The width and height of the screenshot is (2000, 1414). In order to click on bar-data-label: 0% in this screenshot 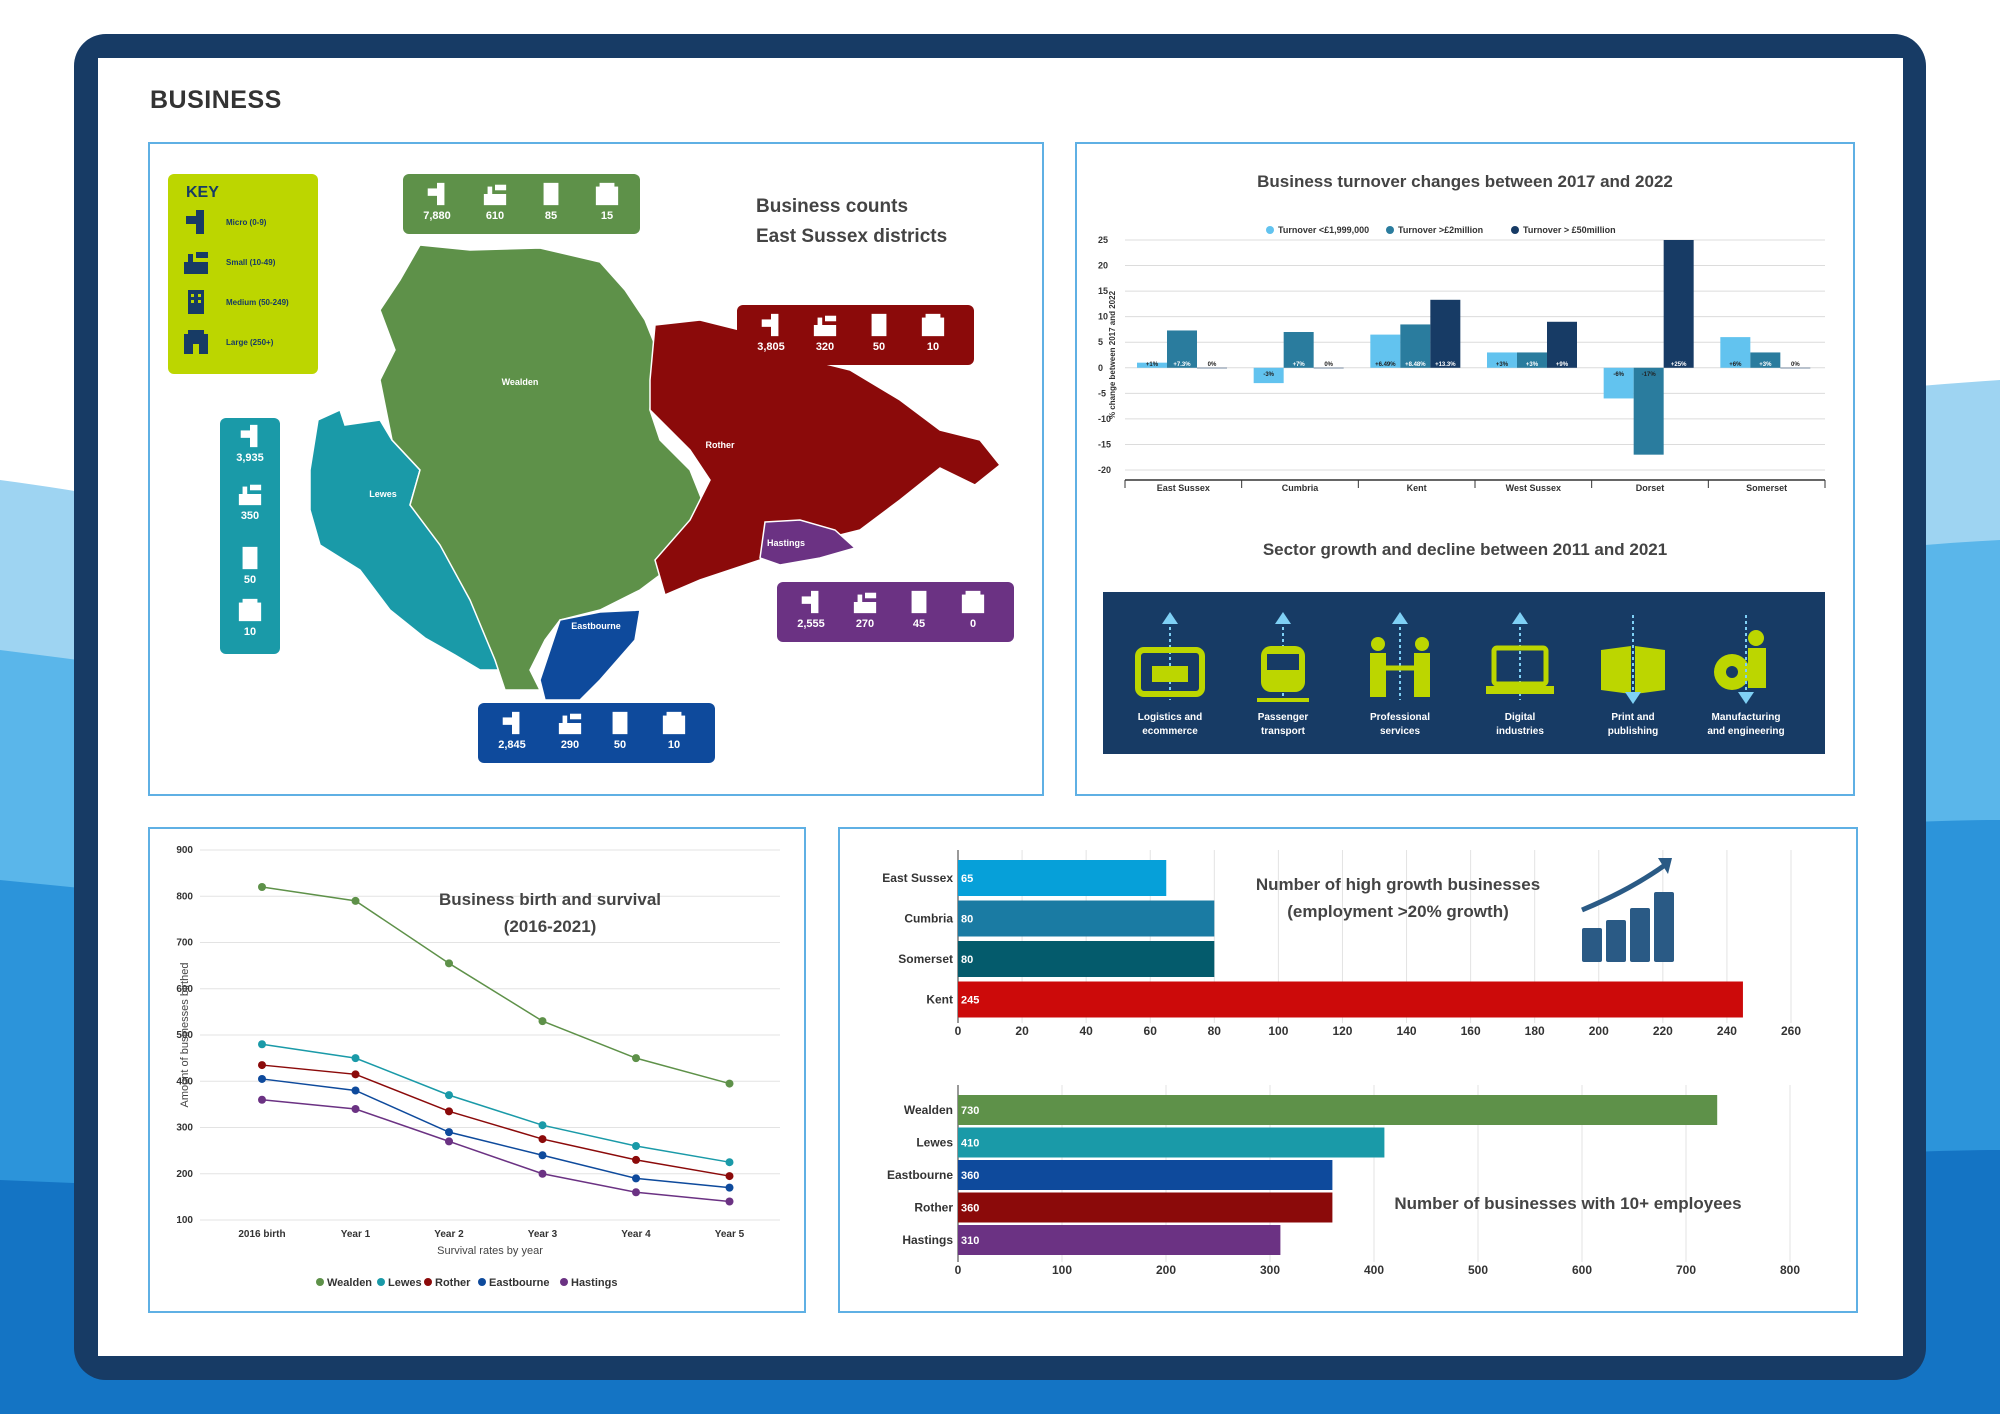, I will do `click(1328, 365)`.